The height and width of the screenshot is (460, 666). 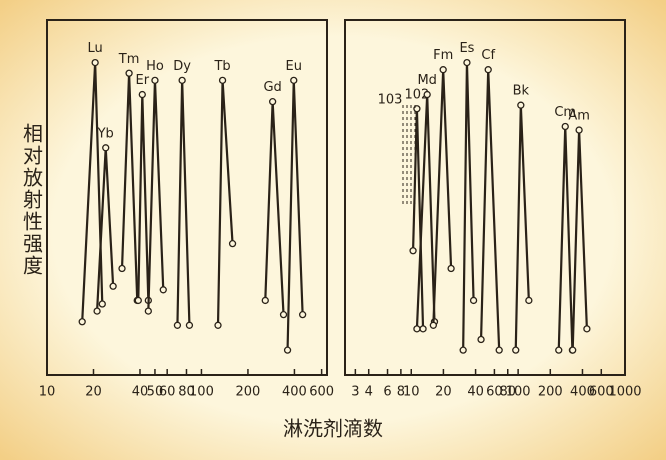 I want to click on series-label: Cm, so click(x=565, y=112).